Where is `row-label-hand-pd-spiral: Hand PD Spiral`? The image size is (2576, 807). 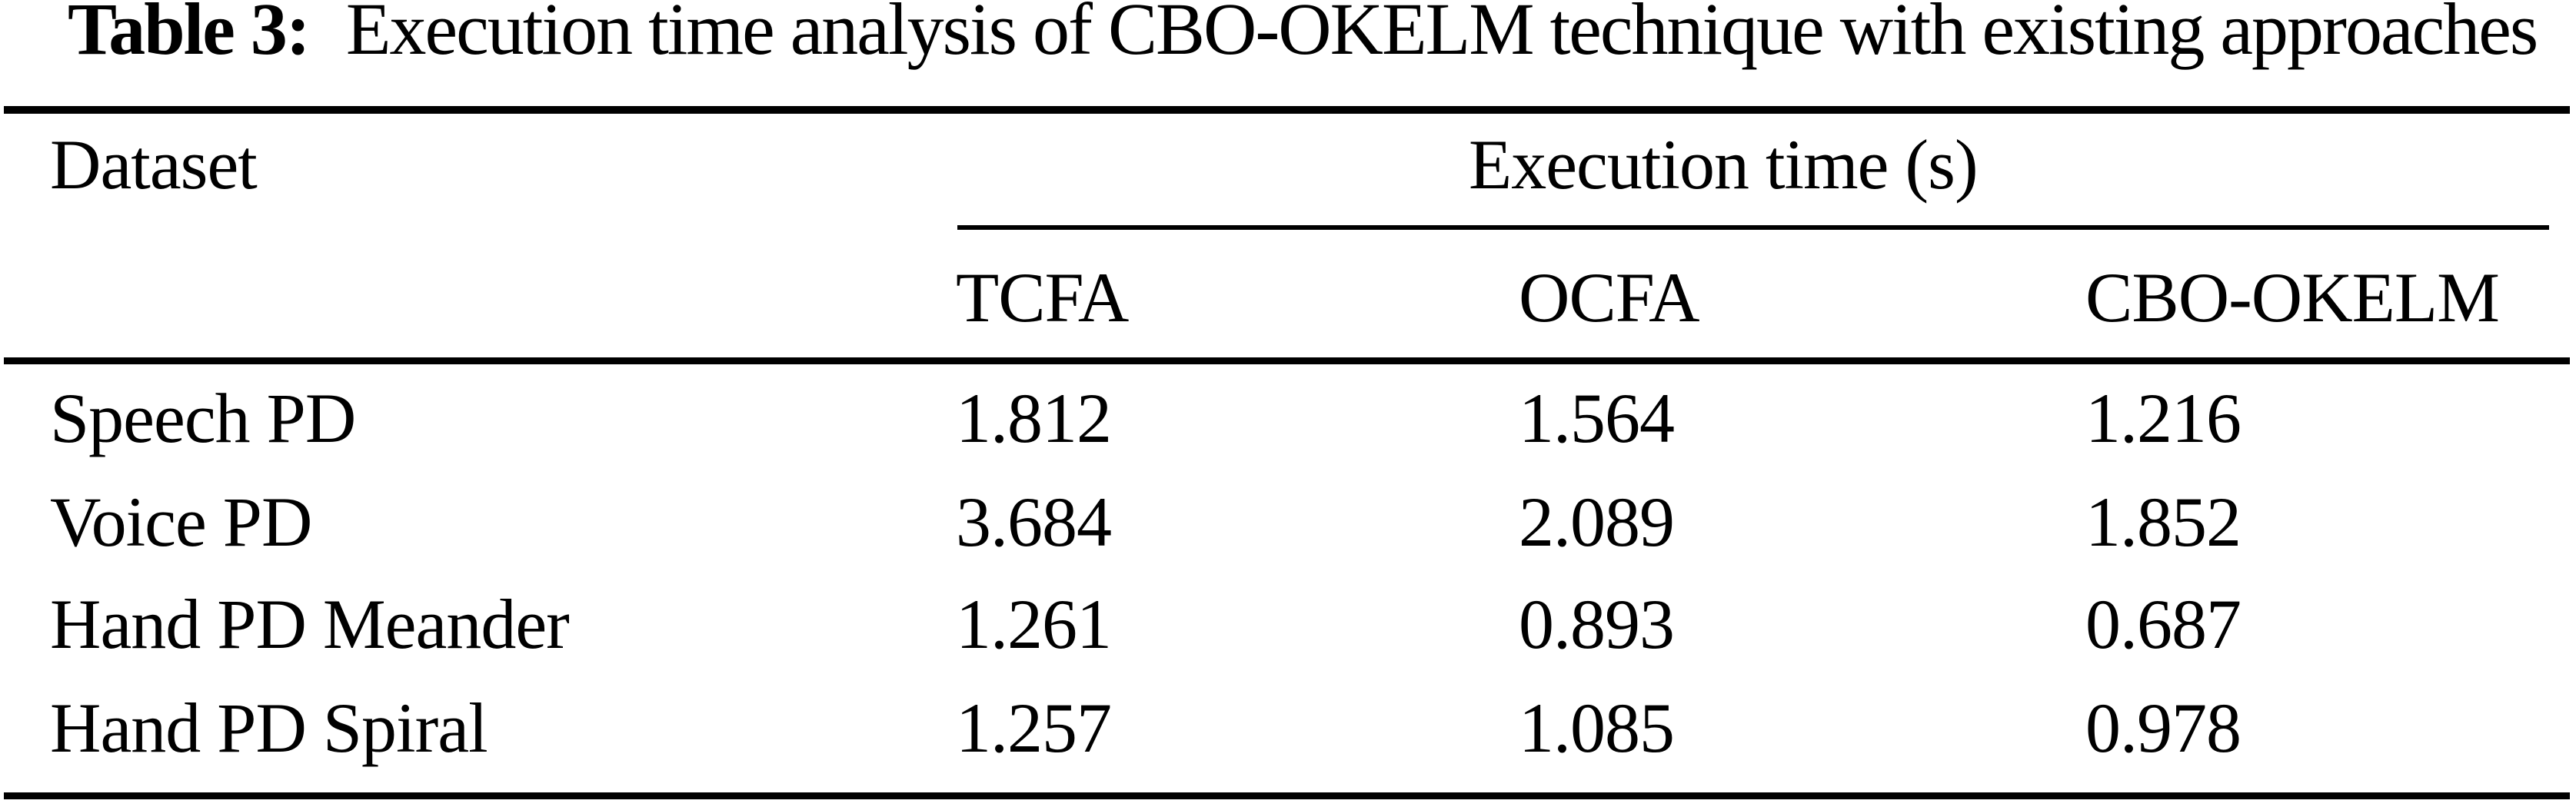
row-label-hand-pd-spiral: Hand PD Spiral is located at coordinates (269, 728).